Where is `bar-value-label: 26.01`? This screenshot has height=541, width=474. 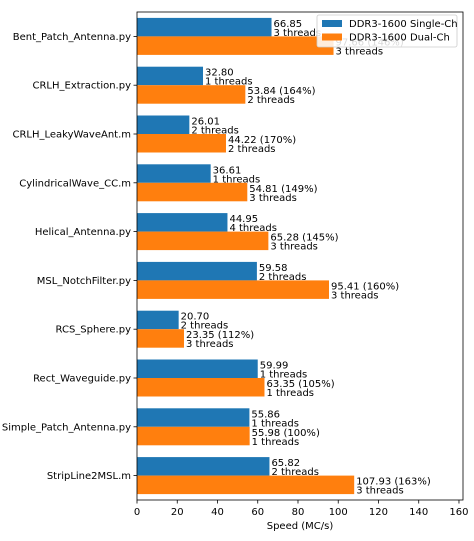 bar-value-label: 26.01 is located at coordinates (205, 122).